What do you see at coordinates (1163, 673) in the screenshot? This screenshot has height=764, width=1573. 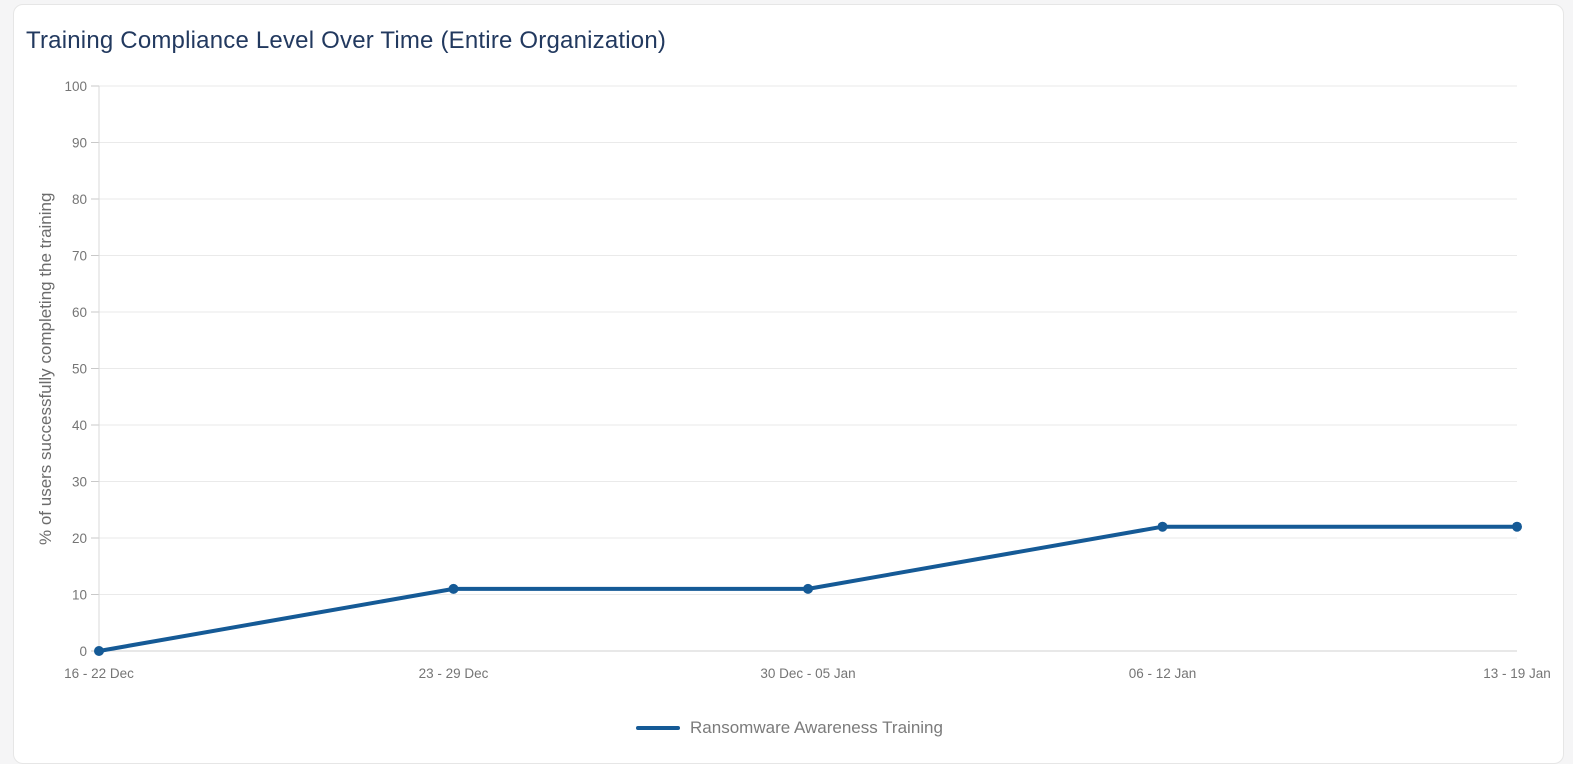 I see `x-tick-label: 06 - 12 Jan` at bounding box center [1163, 673].